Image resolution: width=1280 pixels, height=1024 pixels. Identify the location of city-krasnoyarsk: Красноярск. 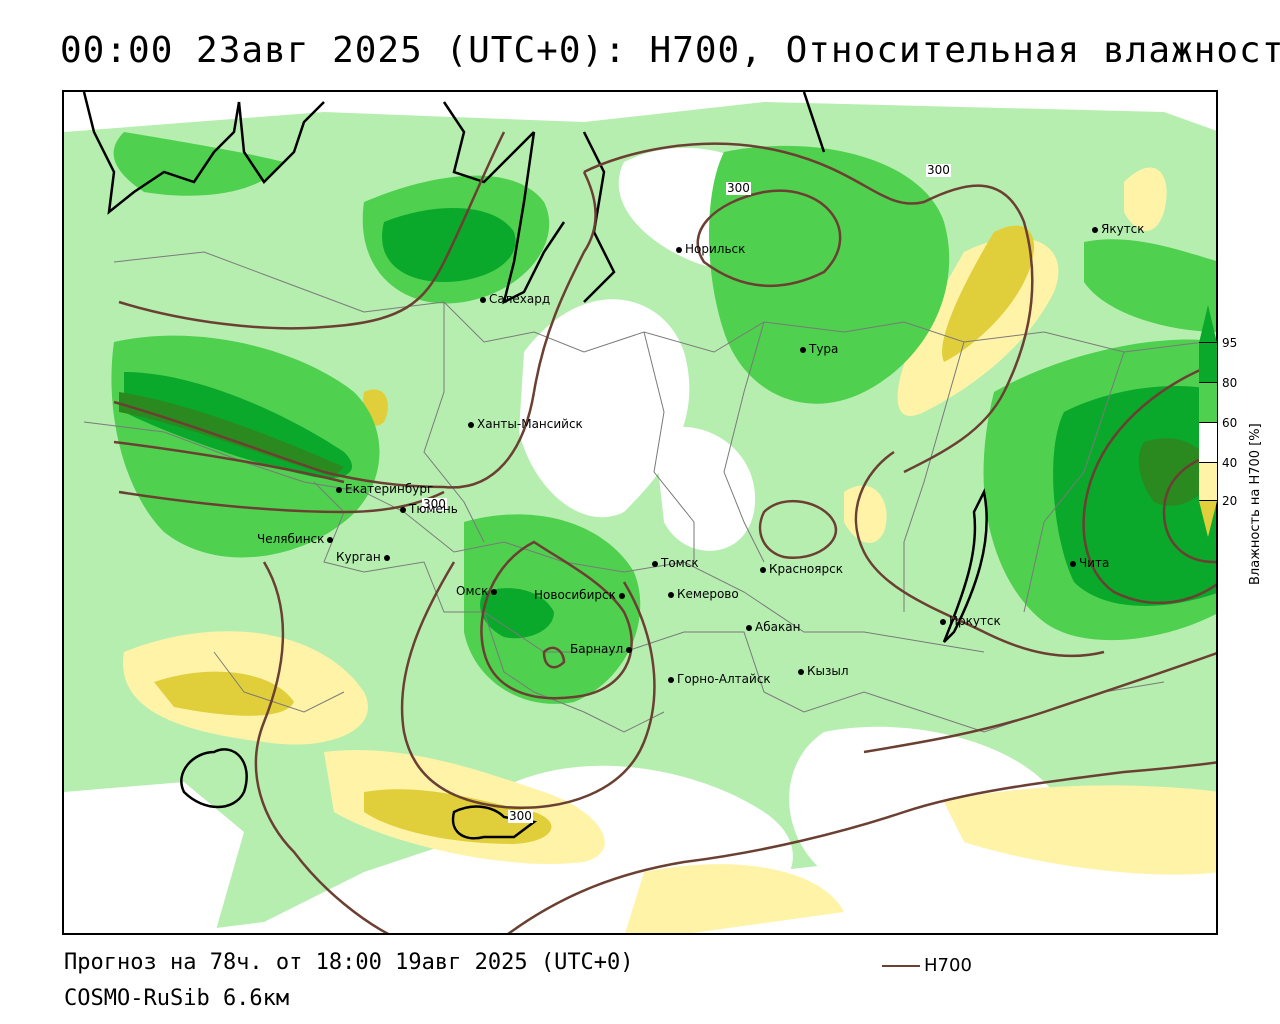
(801, 569).